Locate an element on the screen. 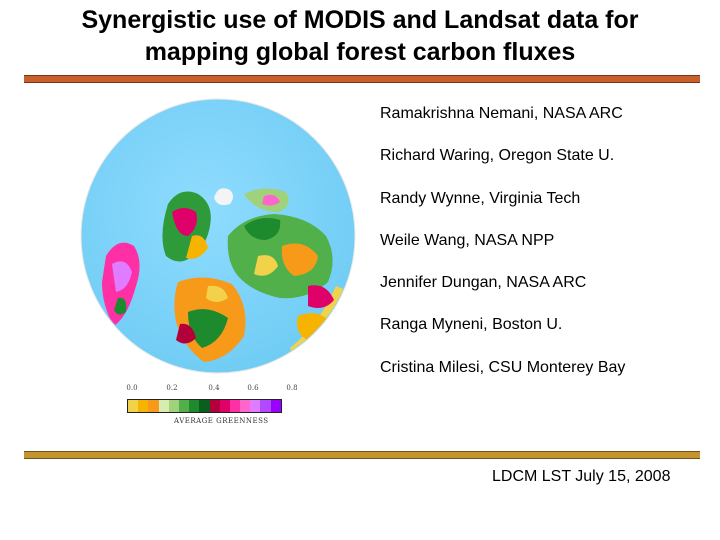 This screenshot has width=720, height=540. author-item: Ranga Myneni, Boston U. is located at coordinates (471, 325).